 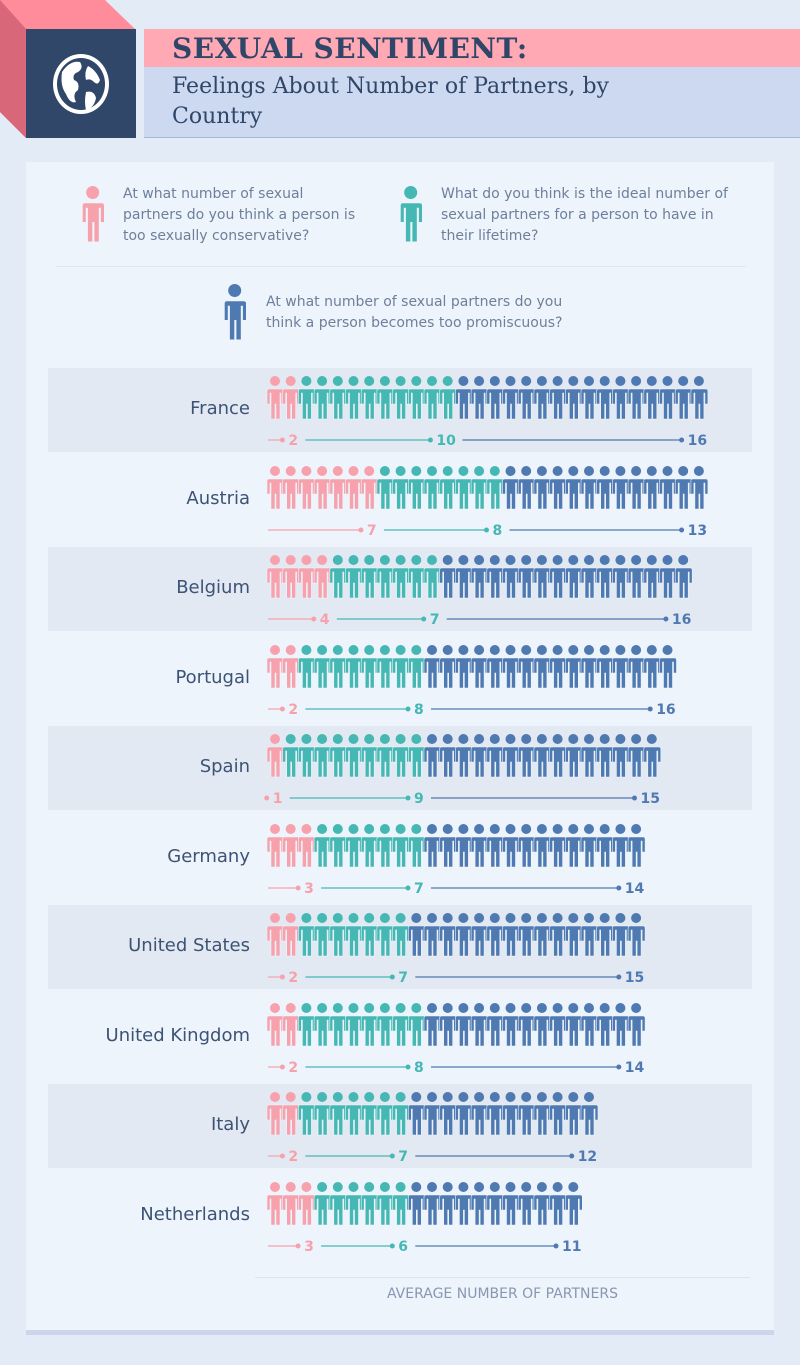 What do you see at coordinates (278, 799) in the screenshot?
I see `value-label-conservative: 1` at bounding box center [278, 799].